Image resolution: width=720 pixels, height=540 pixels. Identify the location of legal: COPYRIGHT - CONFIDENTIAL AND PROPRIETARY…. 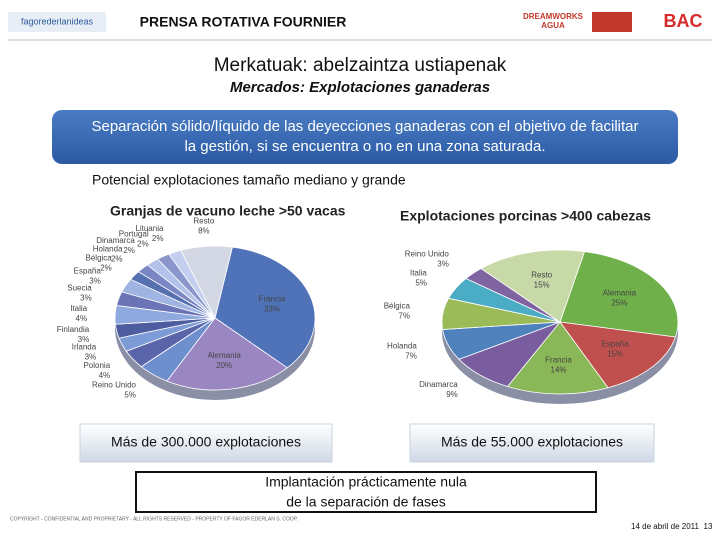
(154, 519).